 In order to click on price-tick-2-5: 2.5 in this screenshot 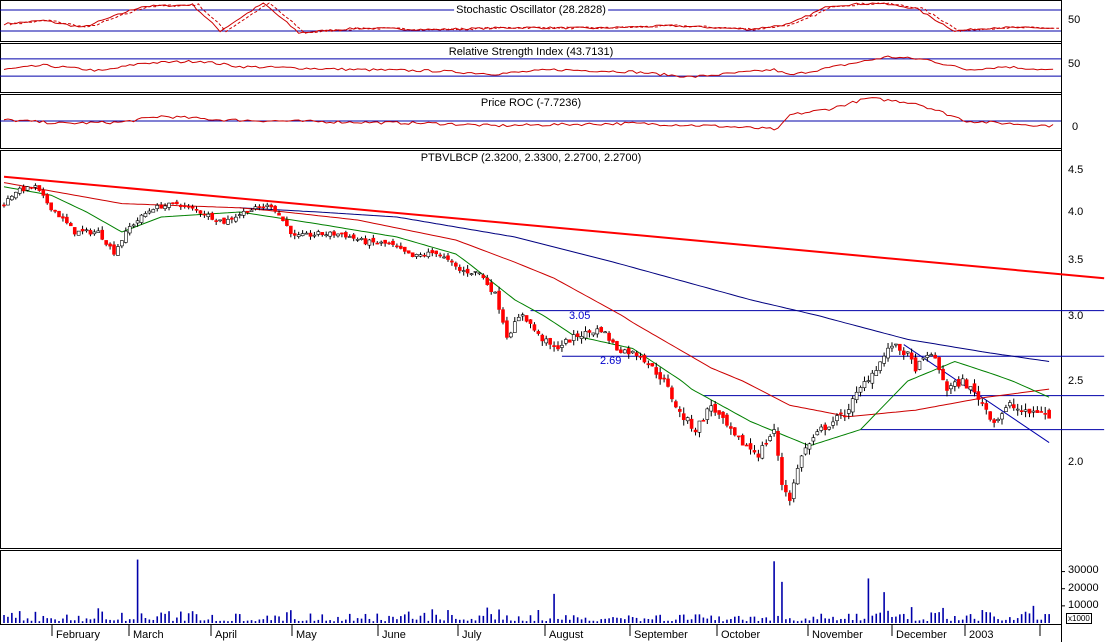, I will do `click(1076, 381)`.